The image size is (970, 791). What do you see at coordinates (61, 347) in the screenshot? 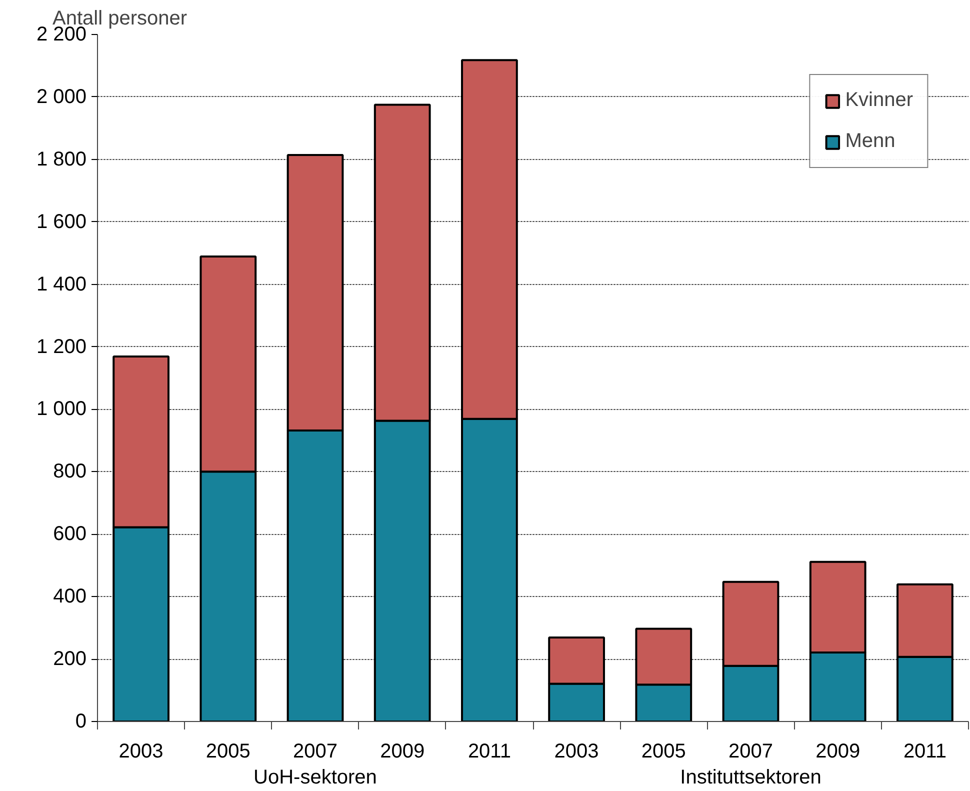
I see `y-tick-label: 1 200` at bounding box center [61, 347].